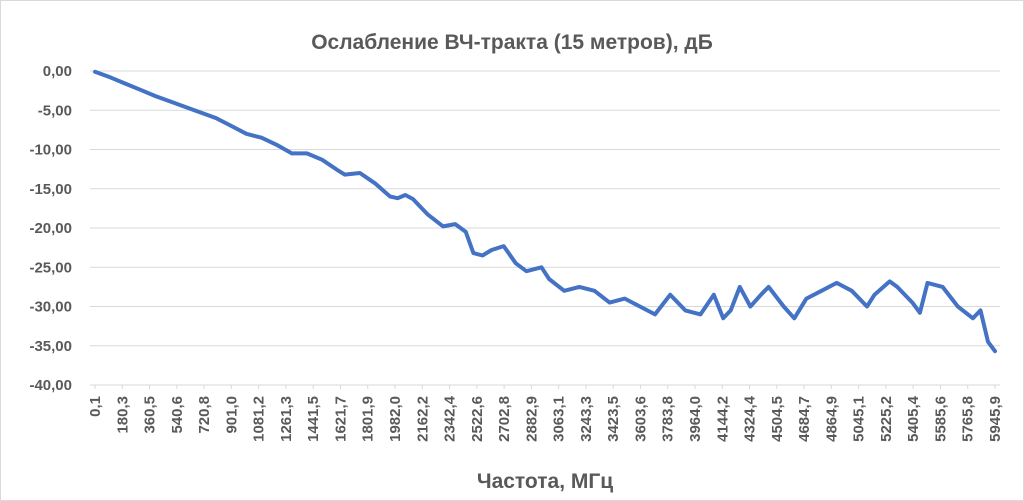  I want to click on x-tick-label: 4144,2, so click(722, 419).